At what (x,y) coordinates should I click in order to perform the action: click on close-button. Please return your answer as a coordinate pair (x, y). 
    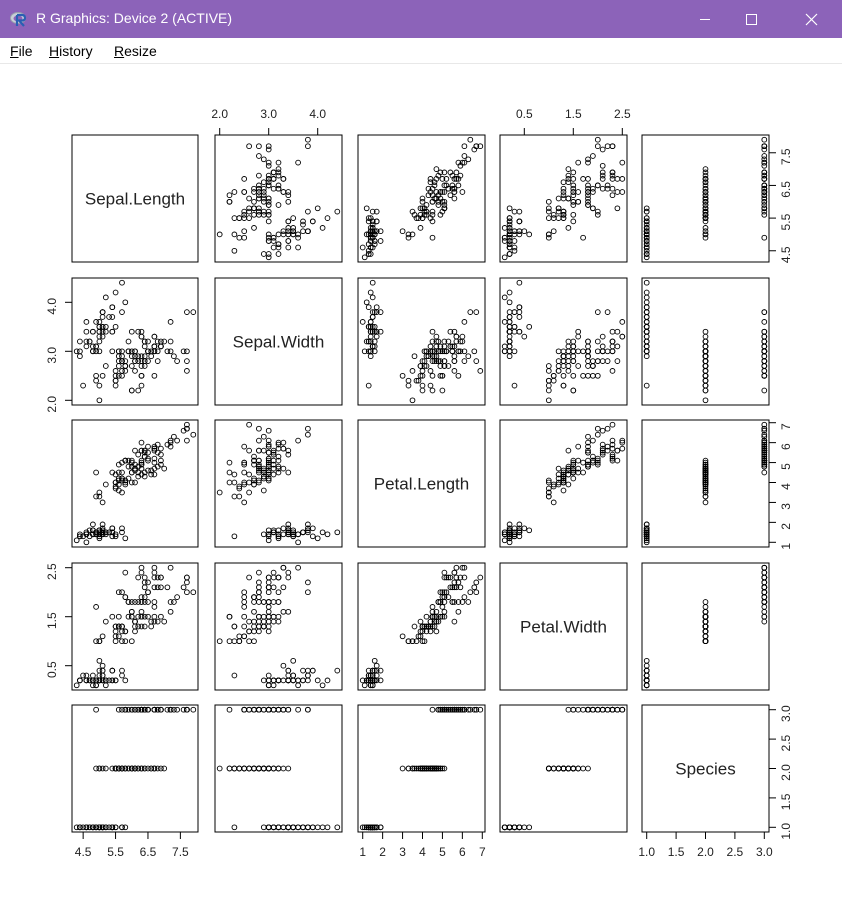
    Looking at the image, I should click on (811, 19).